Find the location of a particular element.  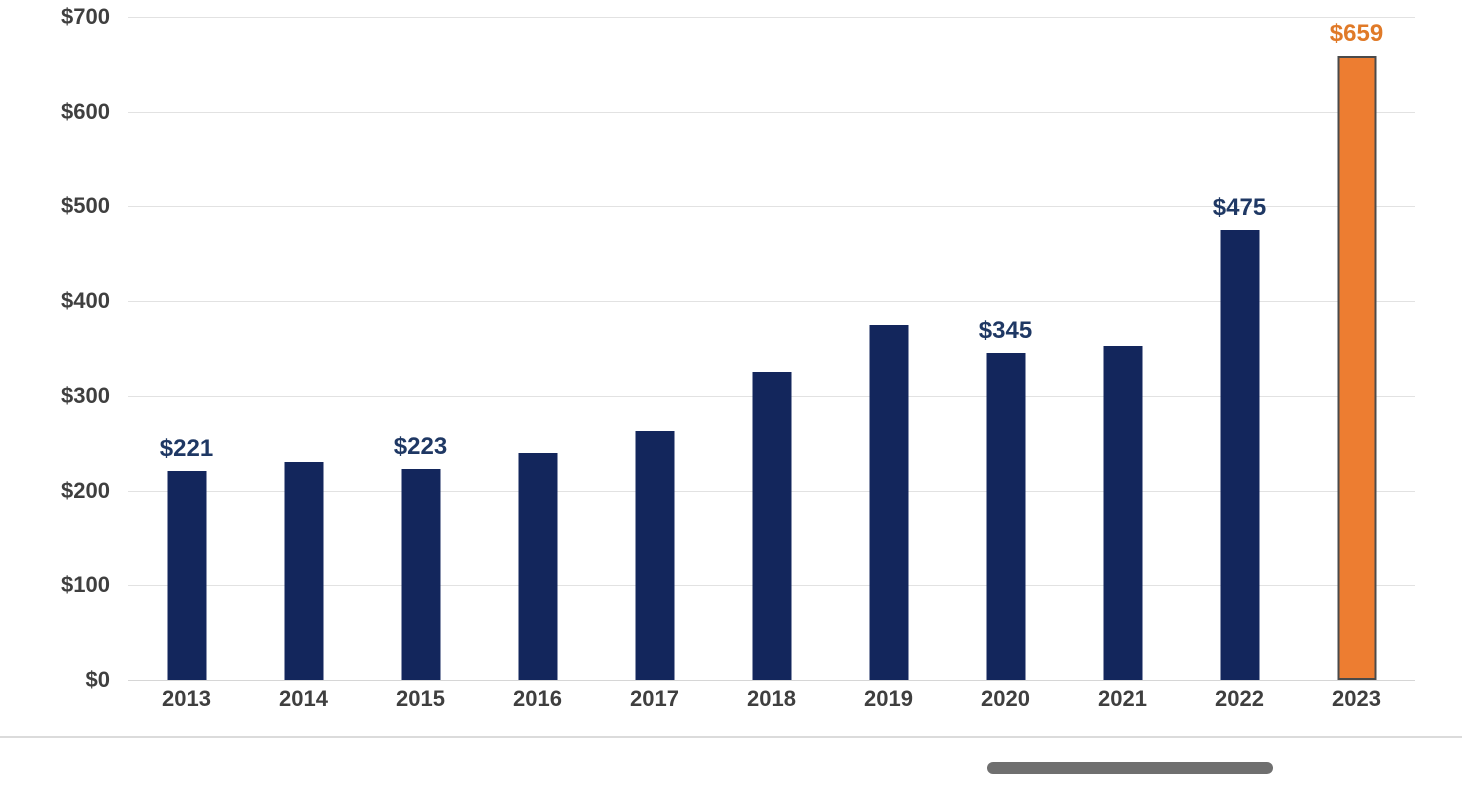

bar-value-label: $345 is located at coordinates (1005, 331).